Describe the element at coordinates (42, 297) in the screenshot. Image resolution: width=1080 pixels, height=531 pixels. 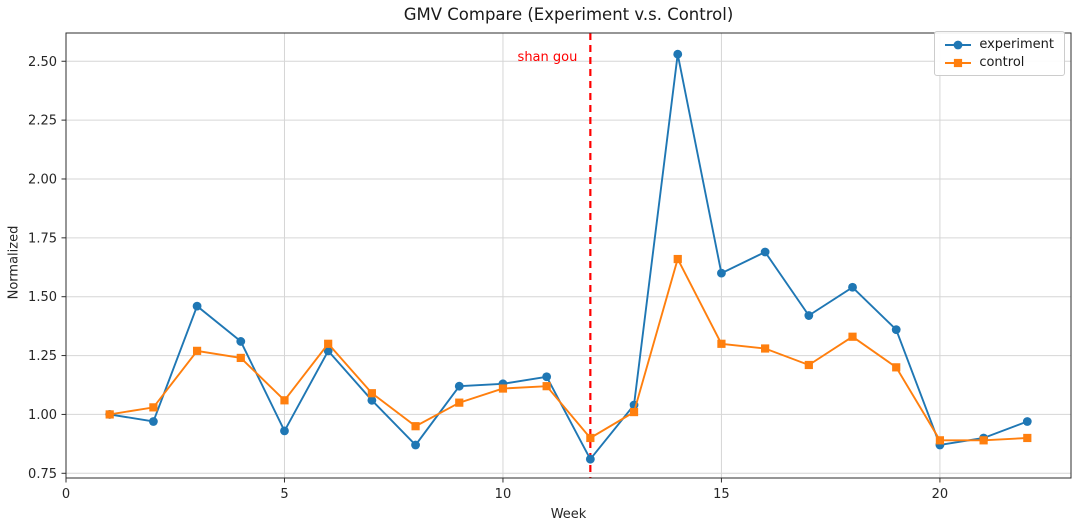
I see `y-tick-label: 1.50` at that location.